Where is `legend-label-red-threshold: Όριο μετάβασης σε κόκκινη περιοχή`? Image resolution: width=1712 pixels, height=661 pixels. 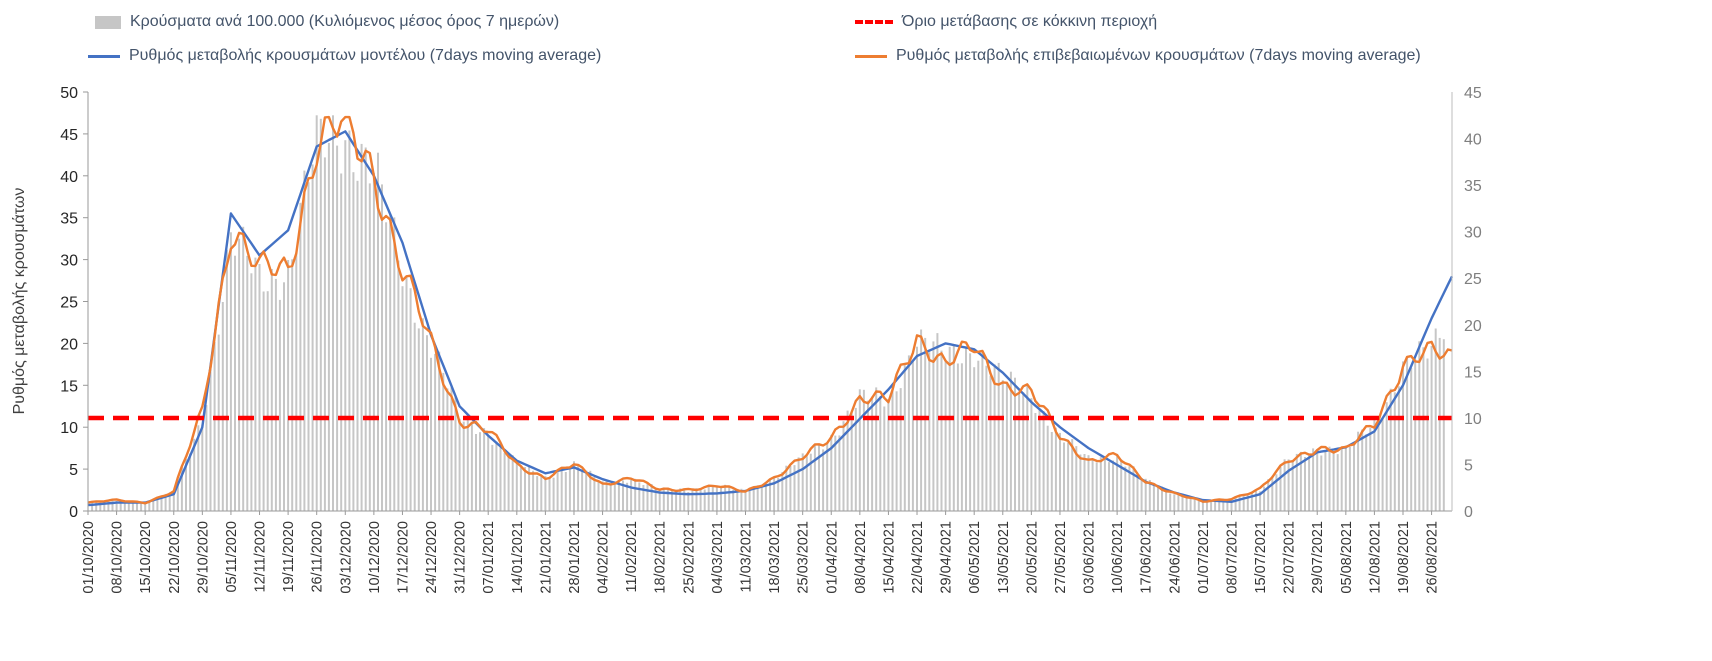 legend-label-red-threshold: Όριο μετάβασης σε κόκκινη περιοχή is located at coordinates (1030, 21).